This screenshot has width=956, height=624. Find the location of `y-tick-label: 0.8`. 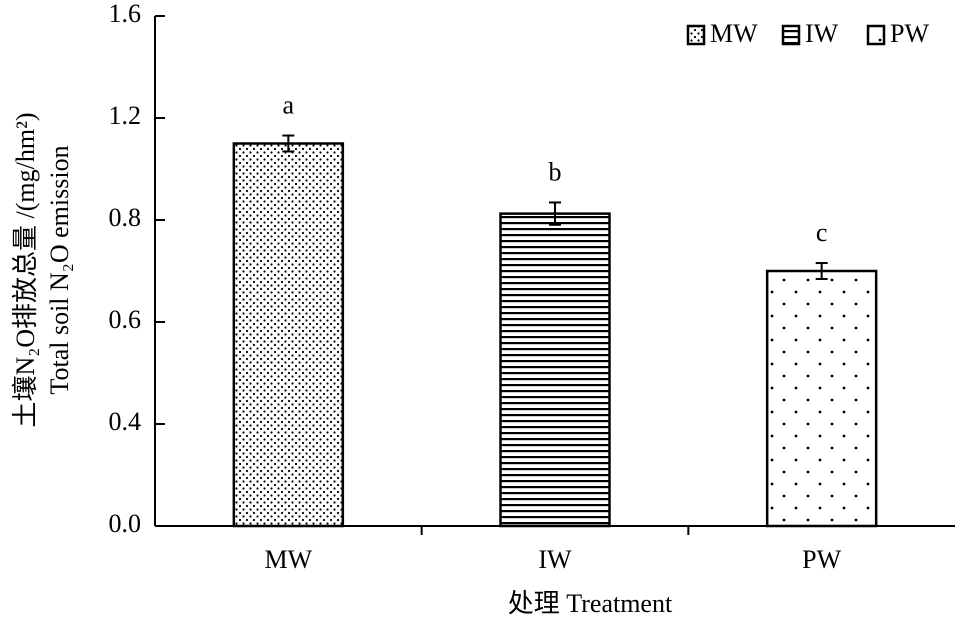

y-tick-label: 0.8 is located at coordinates (125, 217).